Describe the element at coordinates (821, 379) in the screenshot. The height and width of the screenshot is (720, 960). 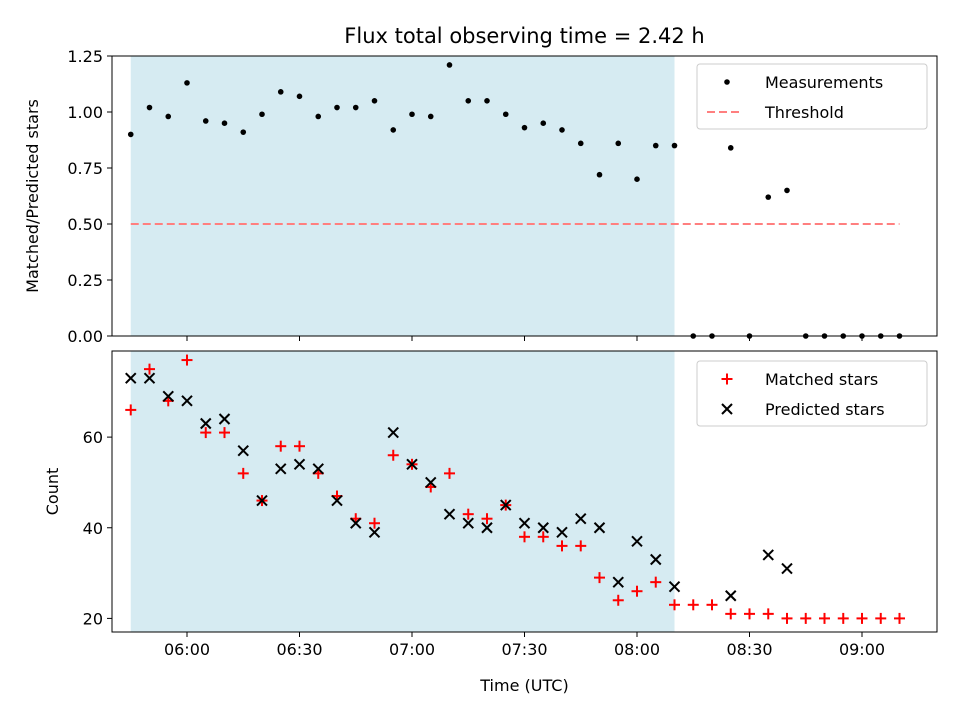
I see `legend-matched-label: Matched stars` at that location.